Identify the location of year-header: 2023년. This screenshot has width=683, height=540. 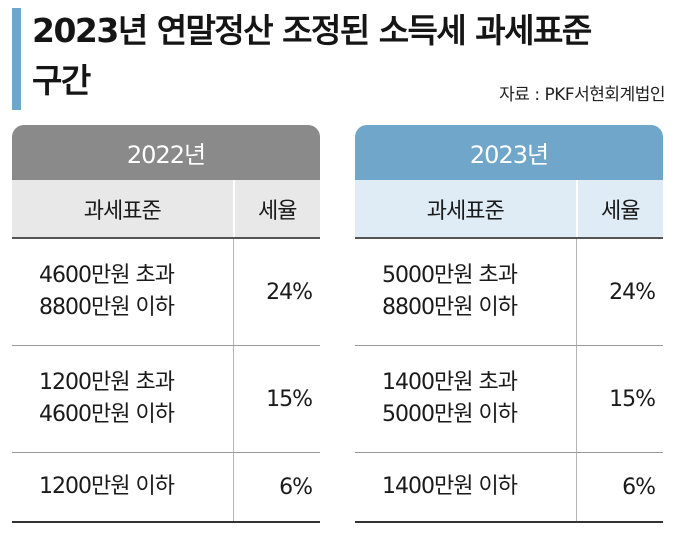
(509, 152).